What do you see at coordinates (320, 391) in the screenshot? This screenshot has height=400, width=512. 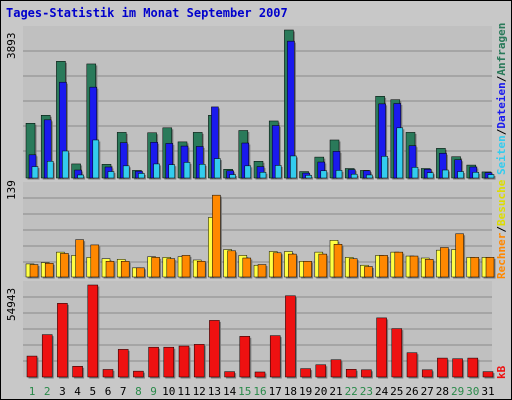 I see `x-tick-label: 20` at bounding box center [320, 391].